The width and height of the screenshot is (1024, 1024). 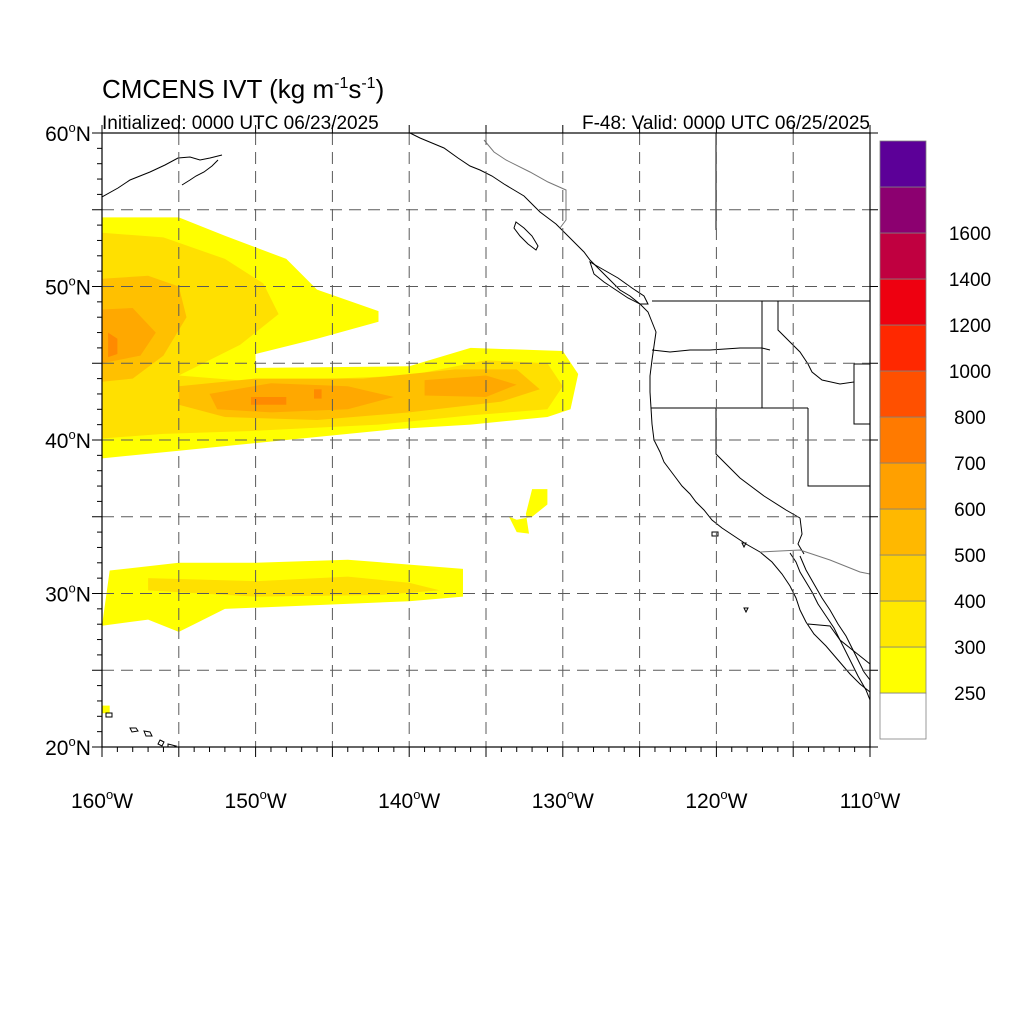 What do you see at coordinates (716, 800) in the screenshot?
I see `lon-label-120: 120oW` at bounding box center [716, 800].